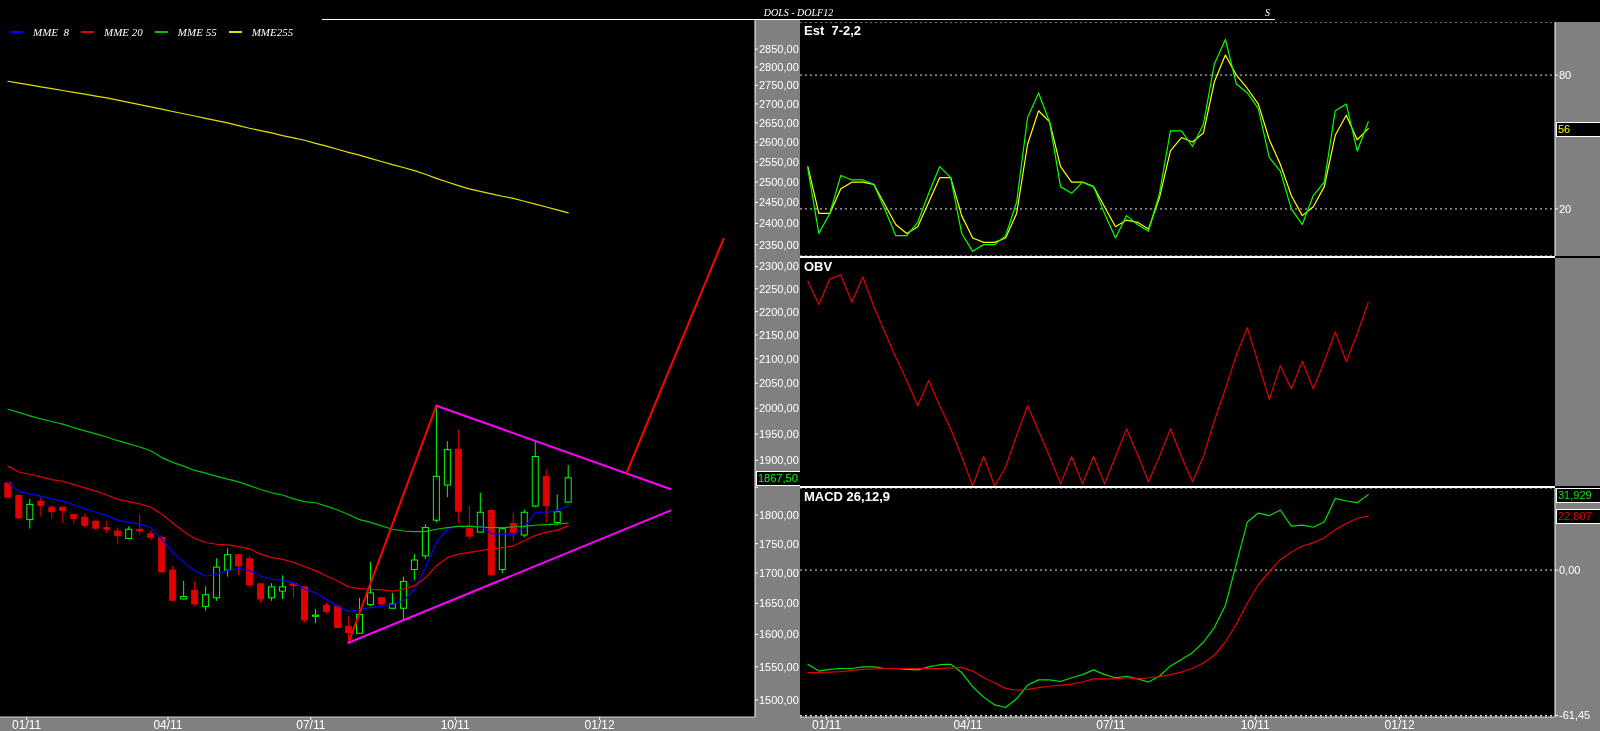 This screenshot has height=731, width=1600. What do you see at coordinates (779, 202) in the screenshot?
I see `y-tick-label: 2450,00` at bounding box center [779, 202].